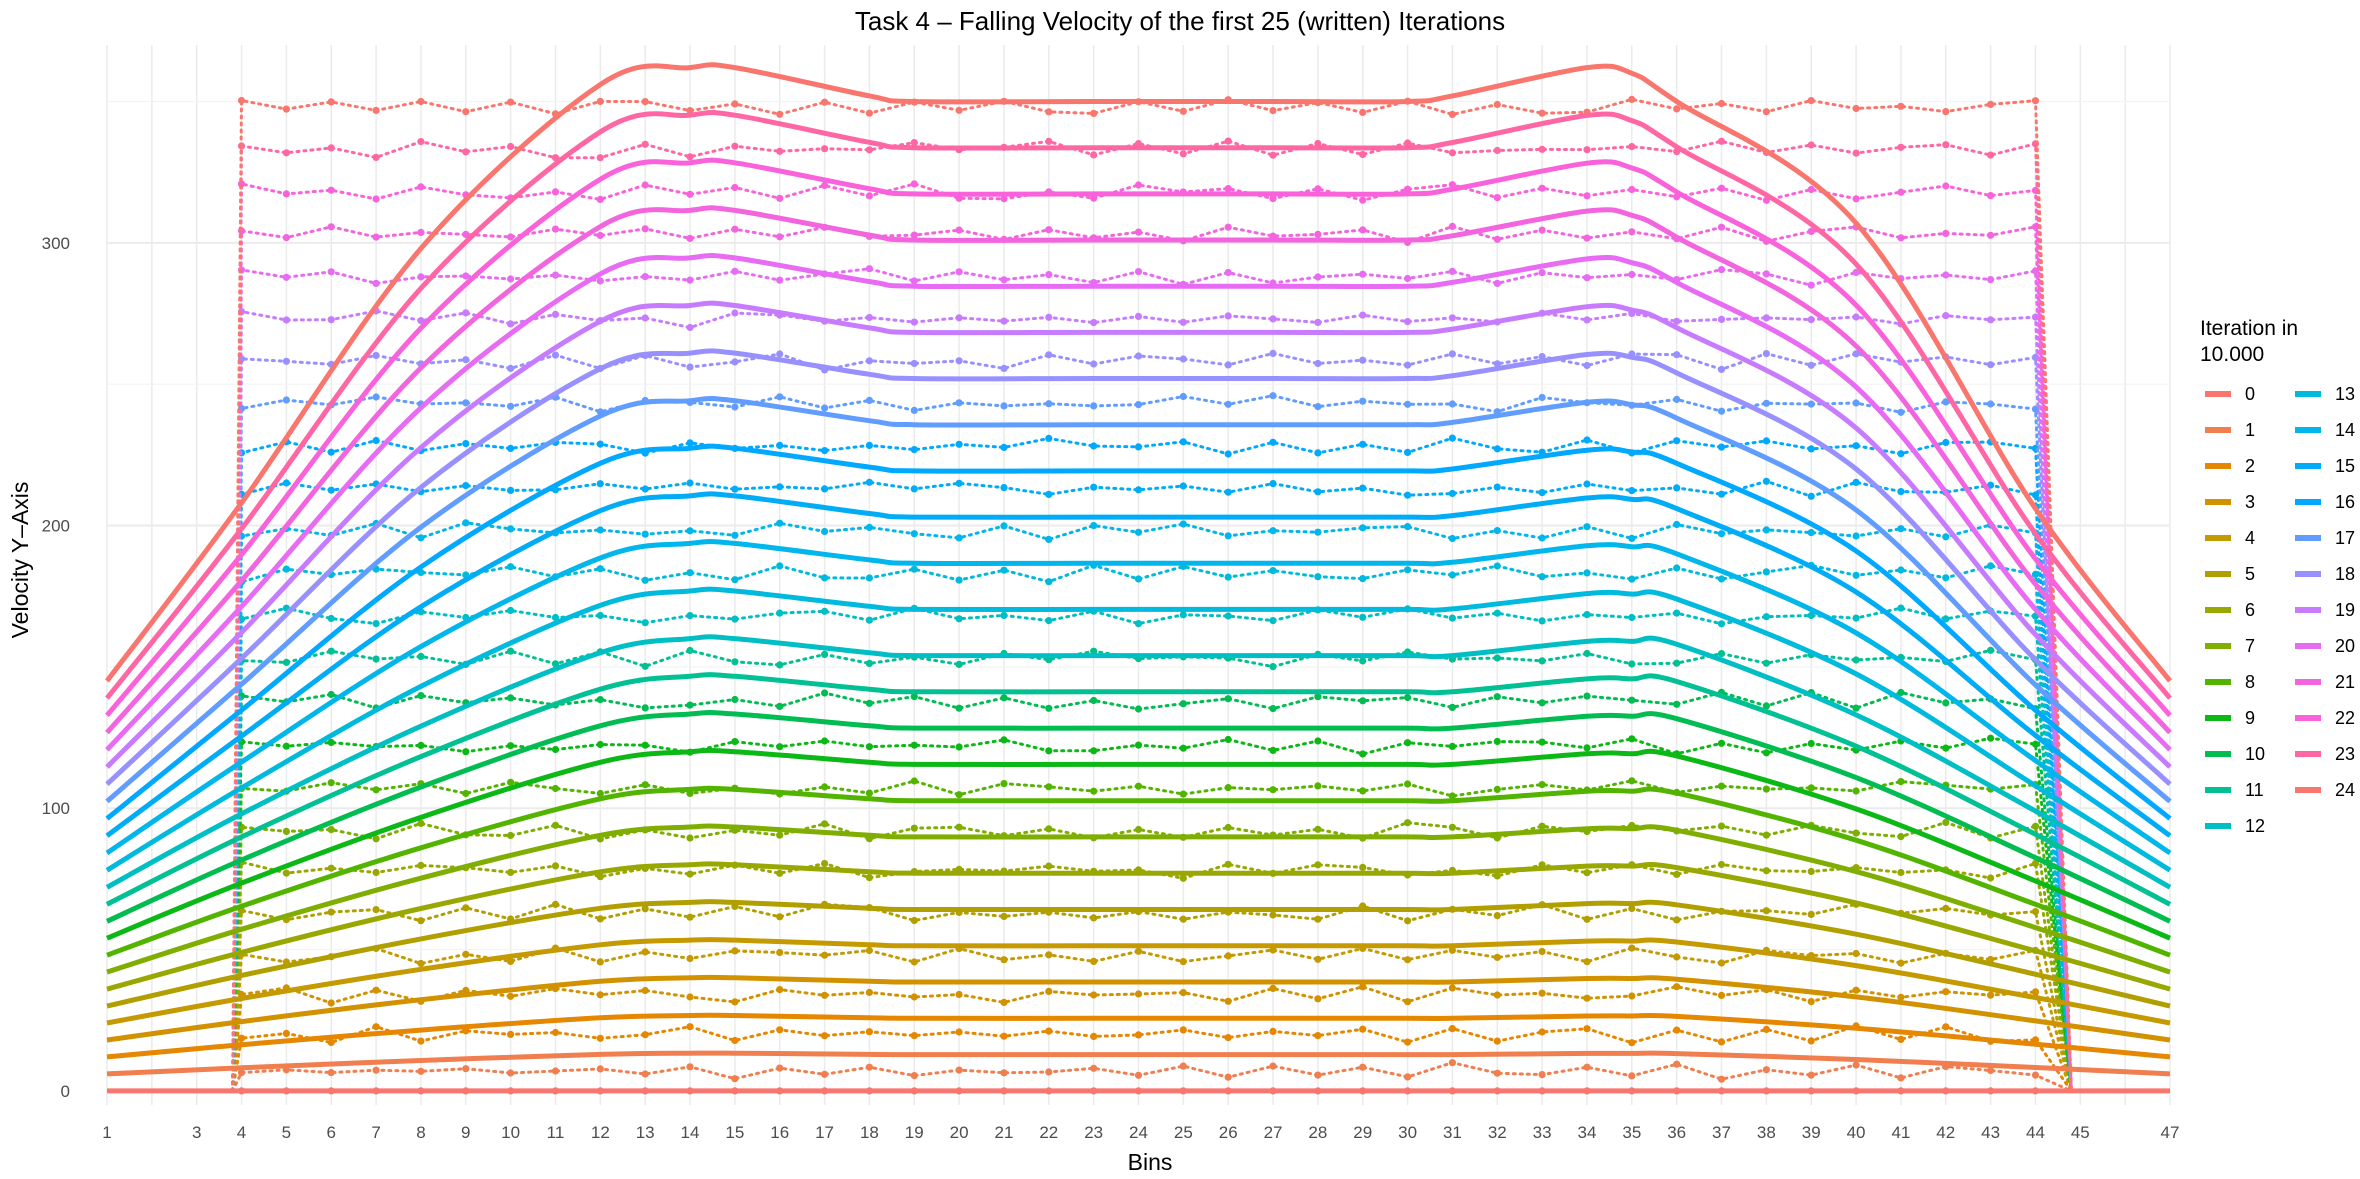 The image size is (2360, 1179). What do you see at coordinates (2345, 502) in the screenshot?
I see `legend-label-16: 16` at bounding box center [2345, 502].